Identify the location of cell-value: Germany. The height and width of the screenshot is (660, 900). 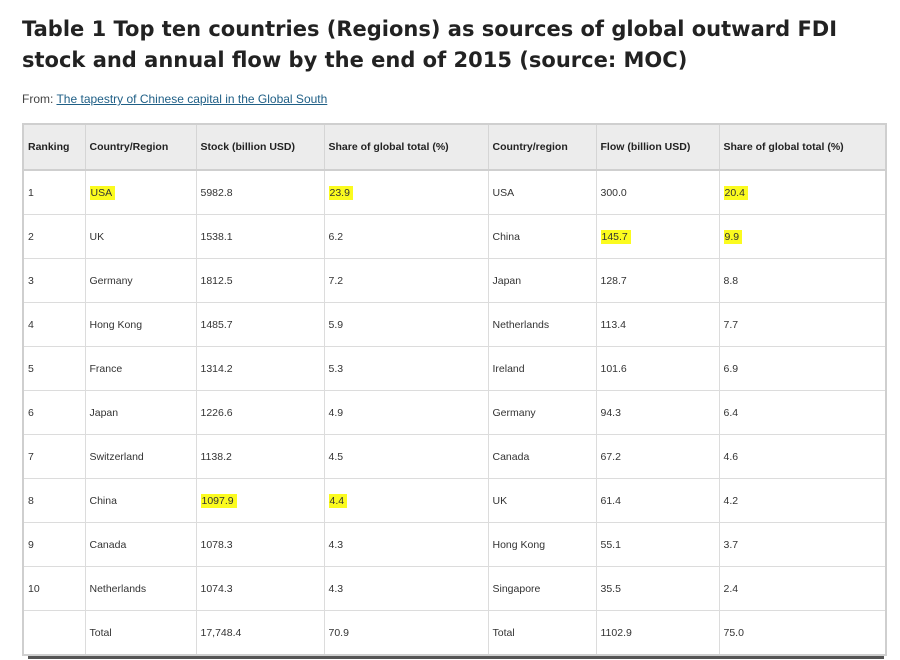
(514, 412).